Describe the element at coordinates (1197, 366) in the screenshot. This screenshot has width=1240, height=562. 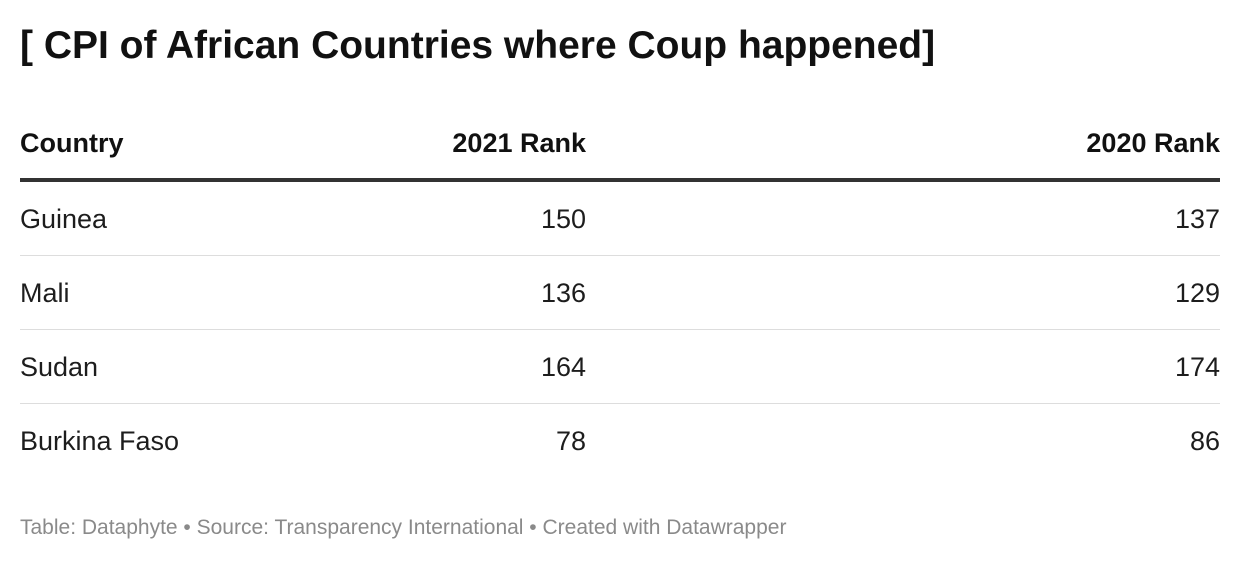
I see `rank-2020-cell: 174` at that location.